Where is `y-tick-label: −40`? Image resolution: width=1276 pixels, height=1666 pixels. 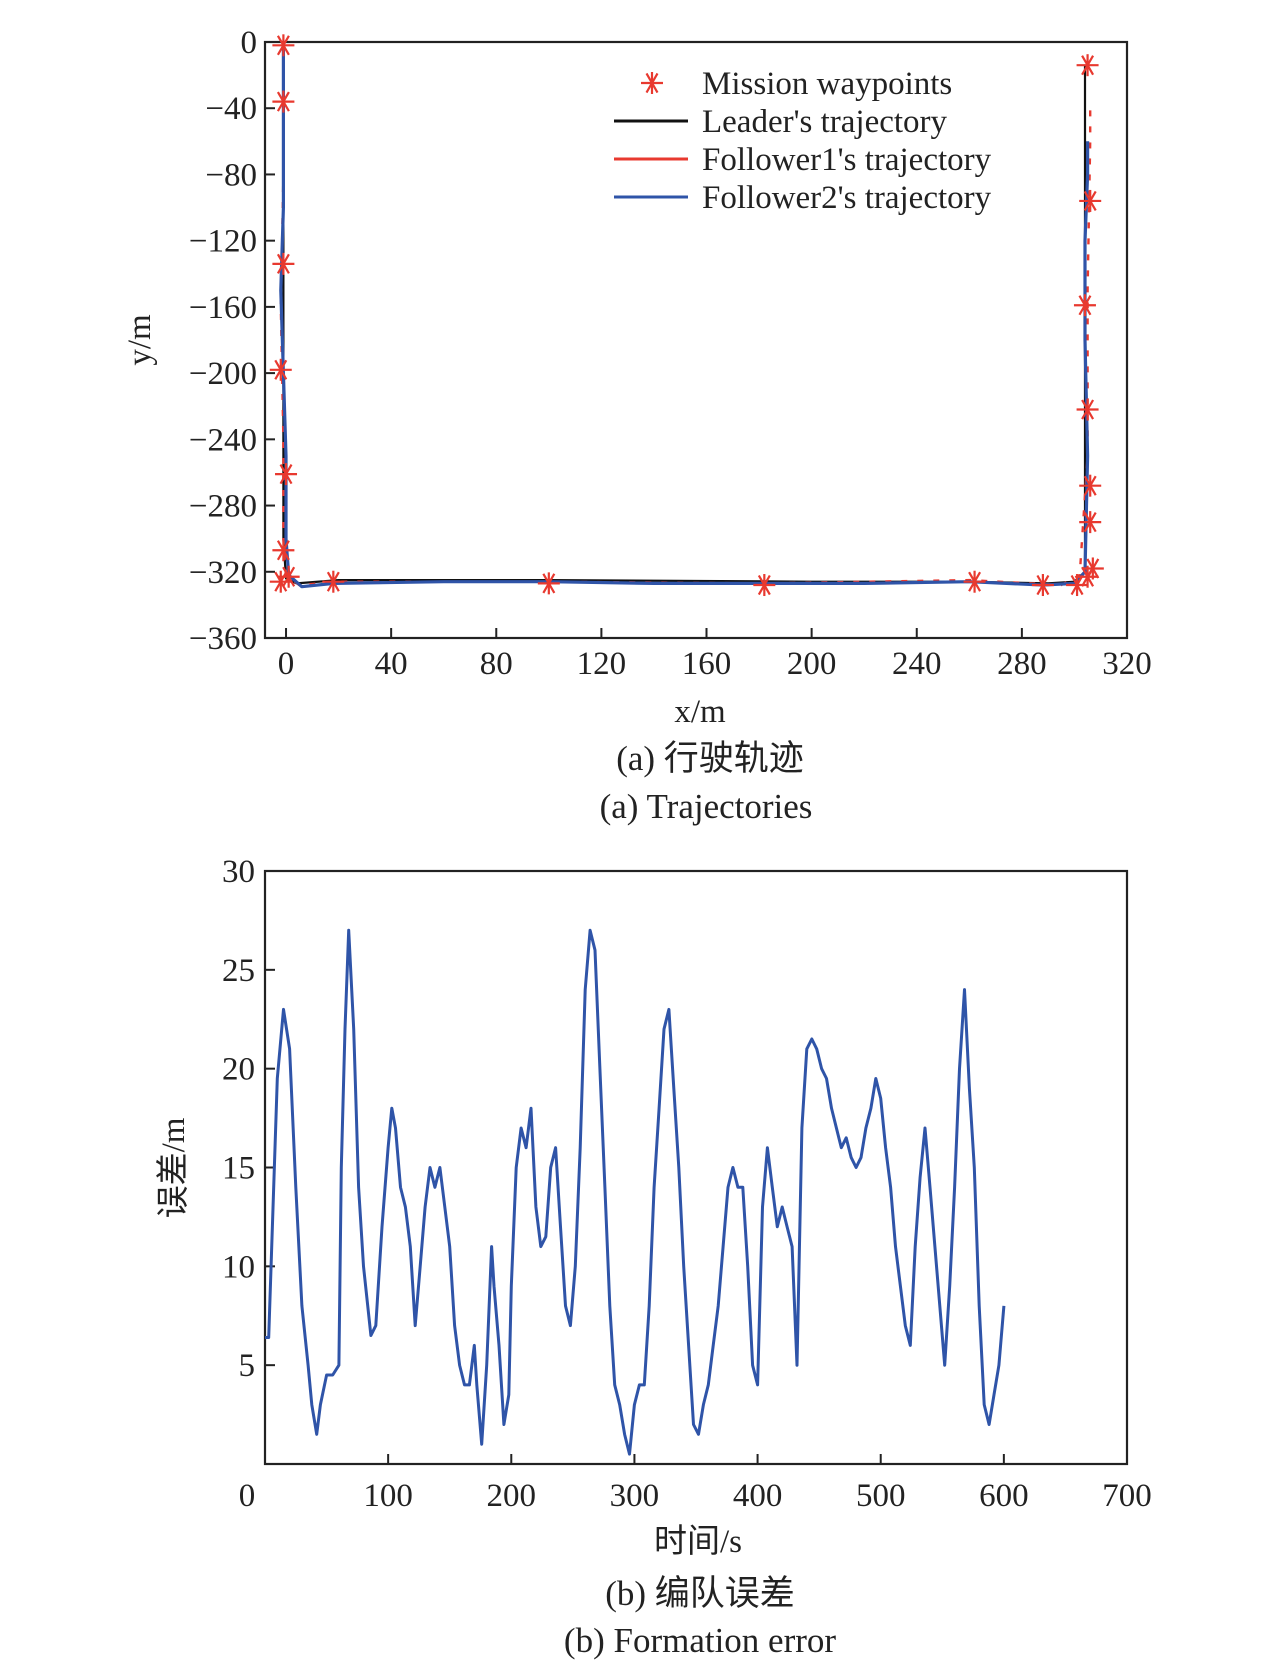
y-tick-label: −40 is located at coordinates (231, 109).